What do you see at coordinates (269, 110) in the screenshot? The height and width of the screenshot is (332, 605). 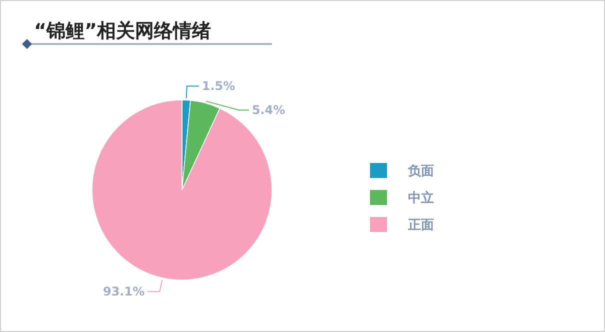 I see `data-label: 5.4%` at bounding box center [269, 110].